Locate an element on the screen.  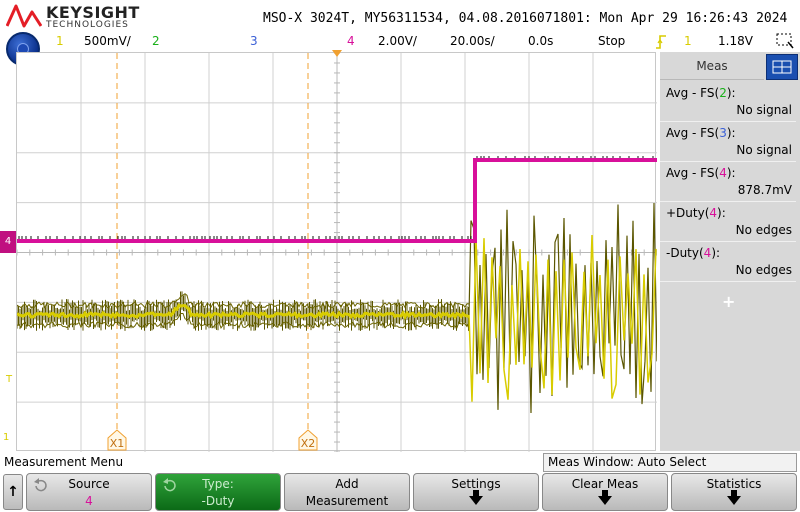
ch4-marker-label: 4 is located at coordinates (8, 241).